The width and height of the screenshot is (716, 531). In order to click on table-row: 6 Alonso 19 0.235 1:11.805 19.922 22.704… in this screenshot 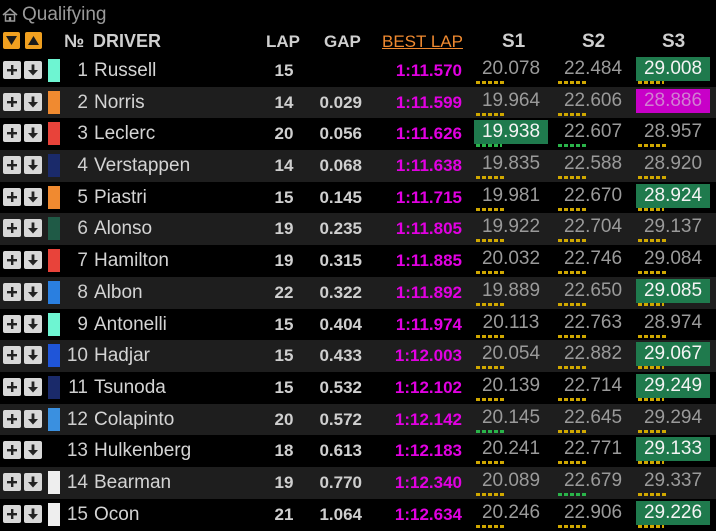, I will do `click(358, 229)`.